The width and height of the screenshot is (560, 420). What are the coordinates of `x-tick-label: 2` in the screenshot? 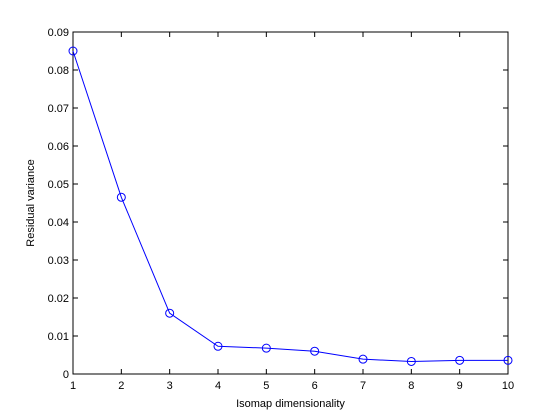 It's located at (121, 386).